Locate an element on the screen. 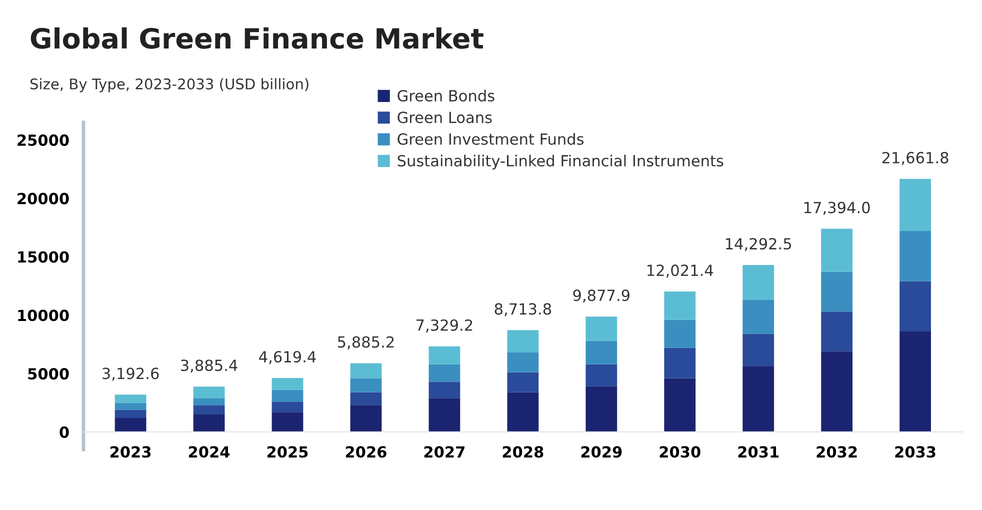 Image resolution: width=982 pixels, height=510 pixels. x-tick-label: 2024 is located at coordinates (209, 452).